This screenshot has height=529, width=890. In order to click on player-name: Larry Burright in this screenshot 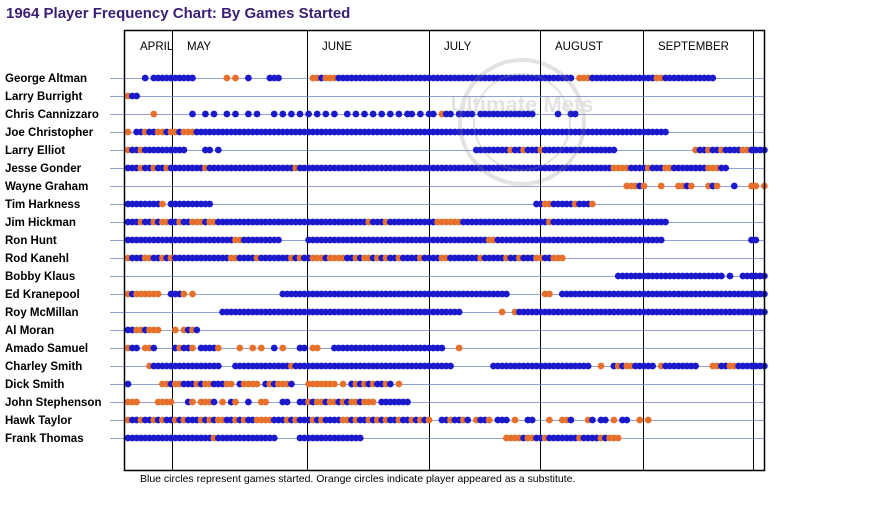, I will do `click(43, 97)`.